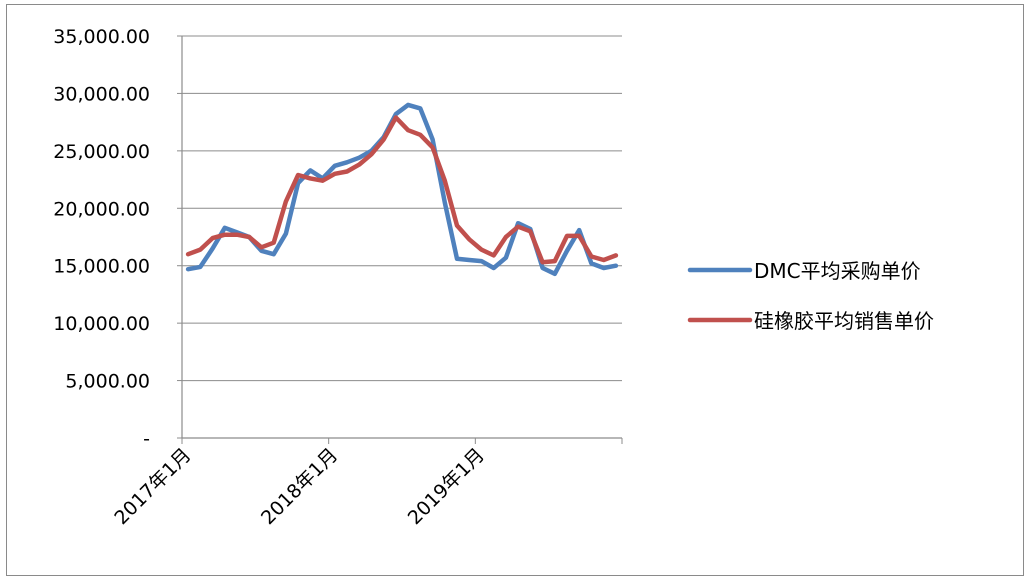 This screenshot has height=581, width=1031. I want to click on y-tick-label: 35,000.00, so click(101, 37).